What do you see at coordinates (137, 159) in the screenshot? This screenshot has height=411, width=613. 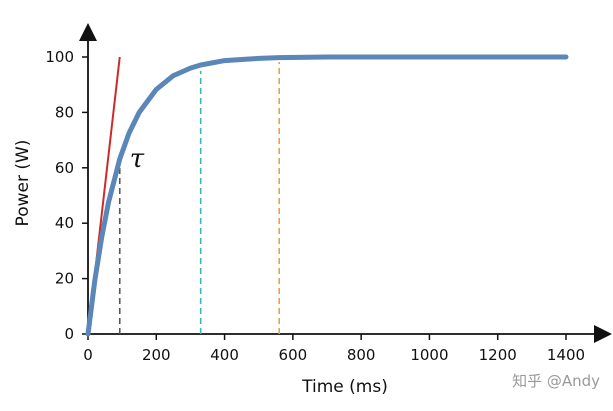 I see `tau-annotation: τ` at bounding box center [137, 159].